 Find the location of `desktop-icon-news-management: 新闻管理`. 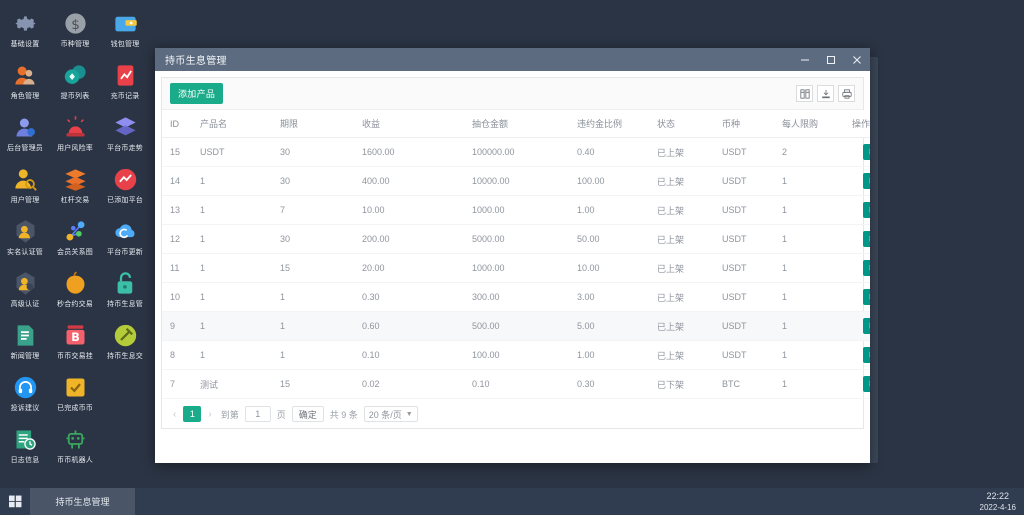

desktop-icon-news-management: 新闻管理 is located at coordinates (25, 344).